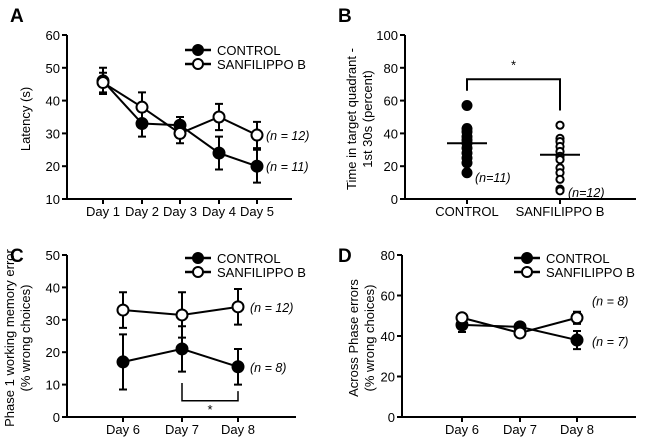 This screenshot has height=446, width=649. What do you see at coordinates (25, 119) in the screenshot?
I see `y-axis-label: Latency (s)` at bounding box center [25, 119].